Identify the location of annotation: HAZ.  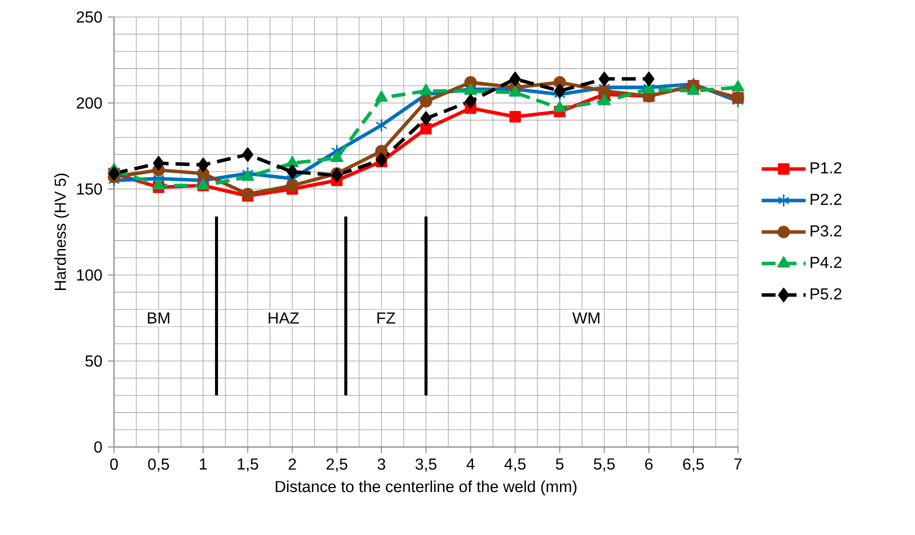
(283, 318).